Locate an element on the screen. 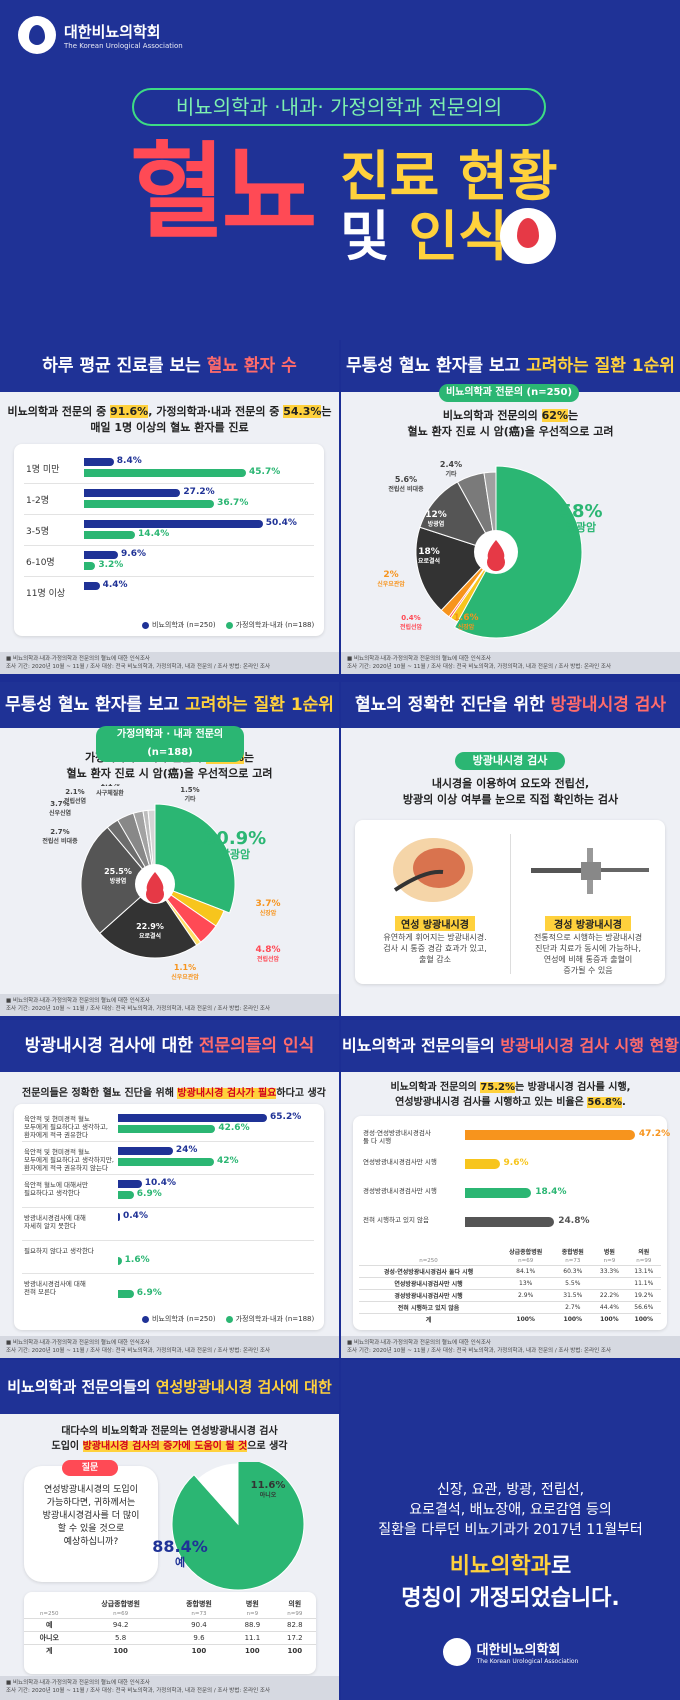 The width and height of the screenshot is (680, 1700). org-name-en: The Korean Urological Association is located at coordinates (527, 1661).